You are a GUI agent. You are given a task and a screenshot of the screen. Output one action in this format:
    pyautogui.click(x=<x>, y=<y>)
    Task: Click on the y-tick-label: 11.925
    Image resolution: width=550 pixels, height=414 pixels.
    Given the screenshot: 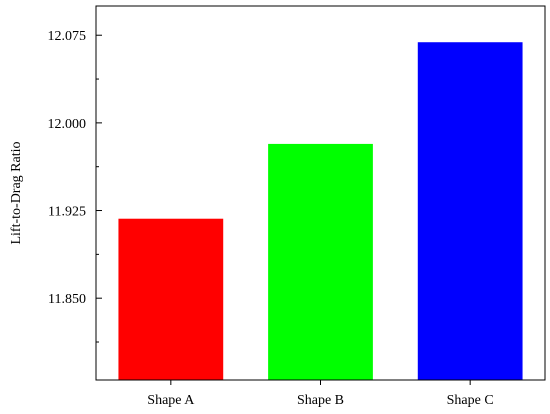 What is the action you would take?
    pyautogui.click(x=67, y=212)
    